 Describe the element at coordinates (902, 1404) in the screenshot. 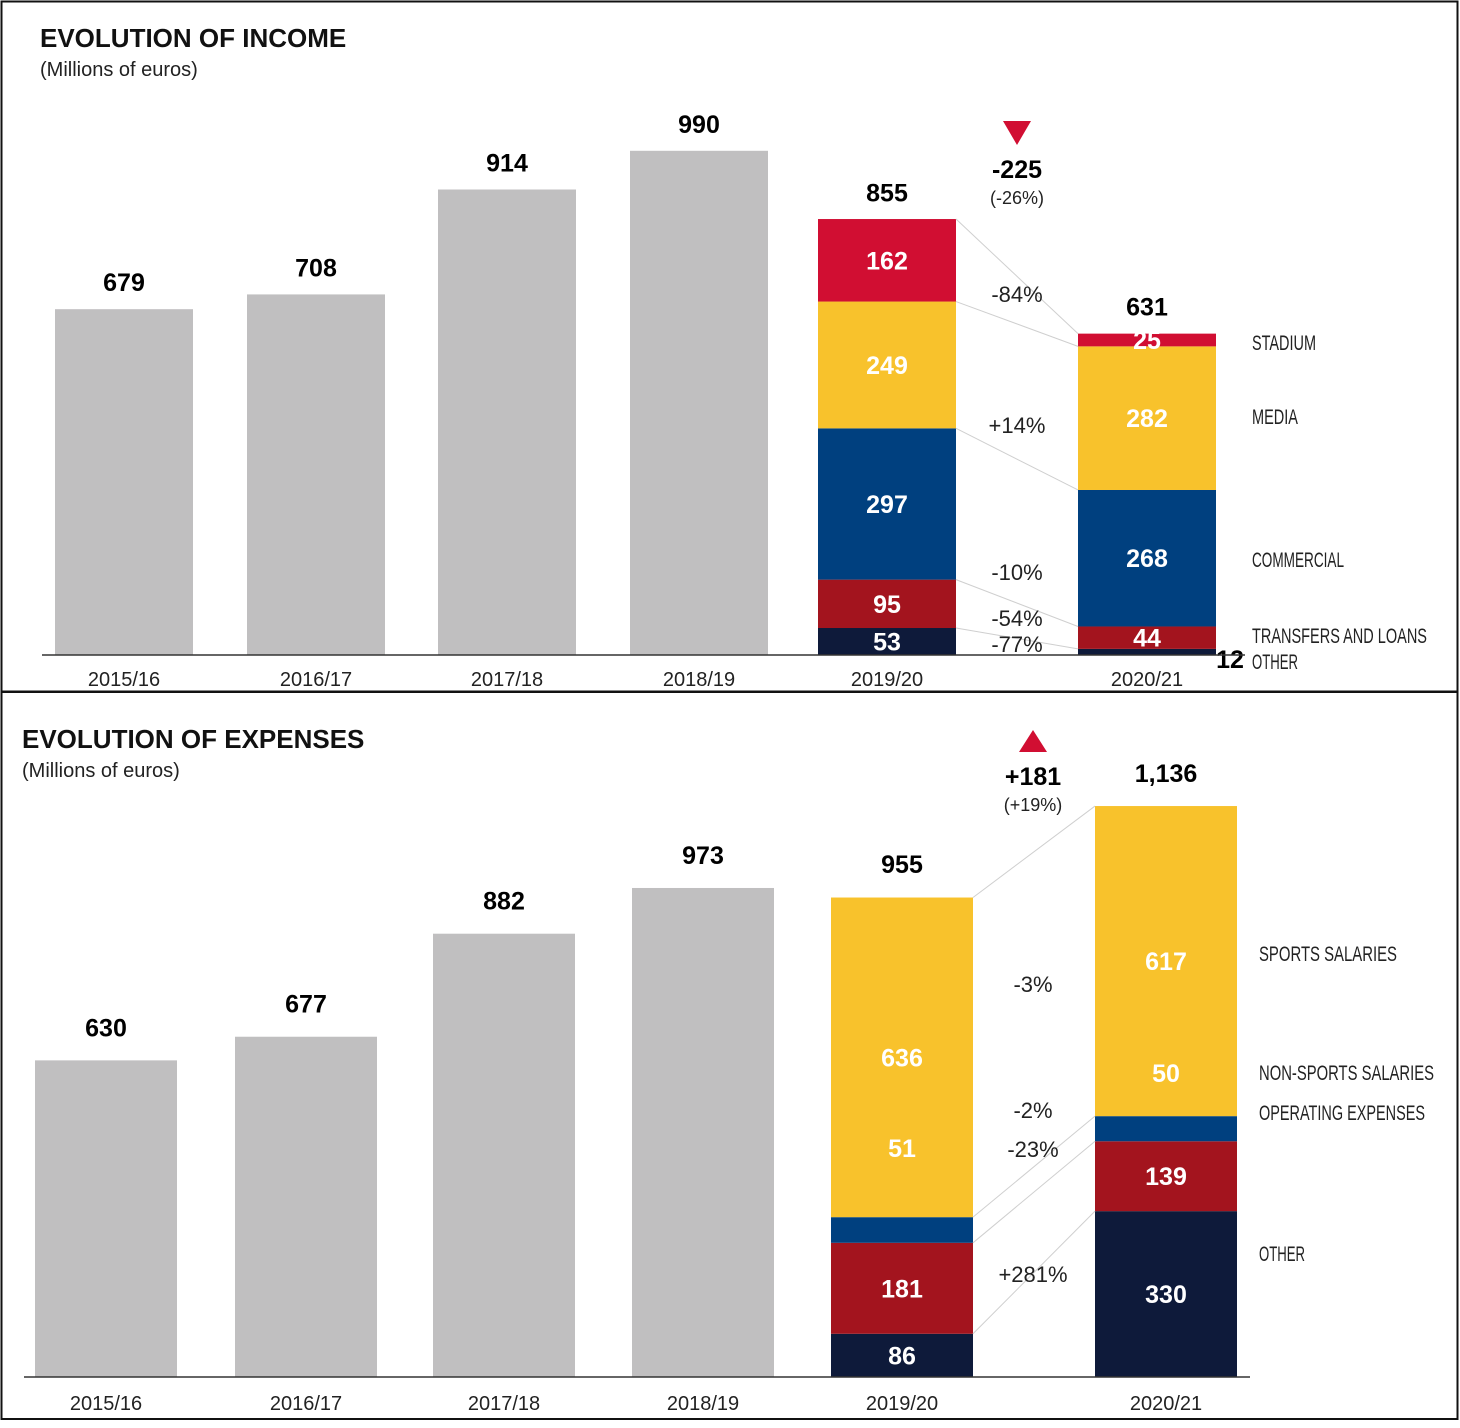

I see `expenses-x-tick-label: 2019/20` at that location.